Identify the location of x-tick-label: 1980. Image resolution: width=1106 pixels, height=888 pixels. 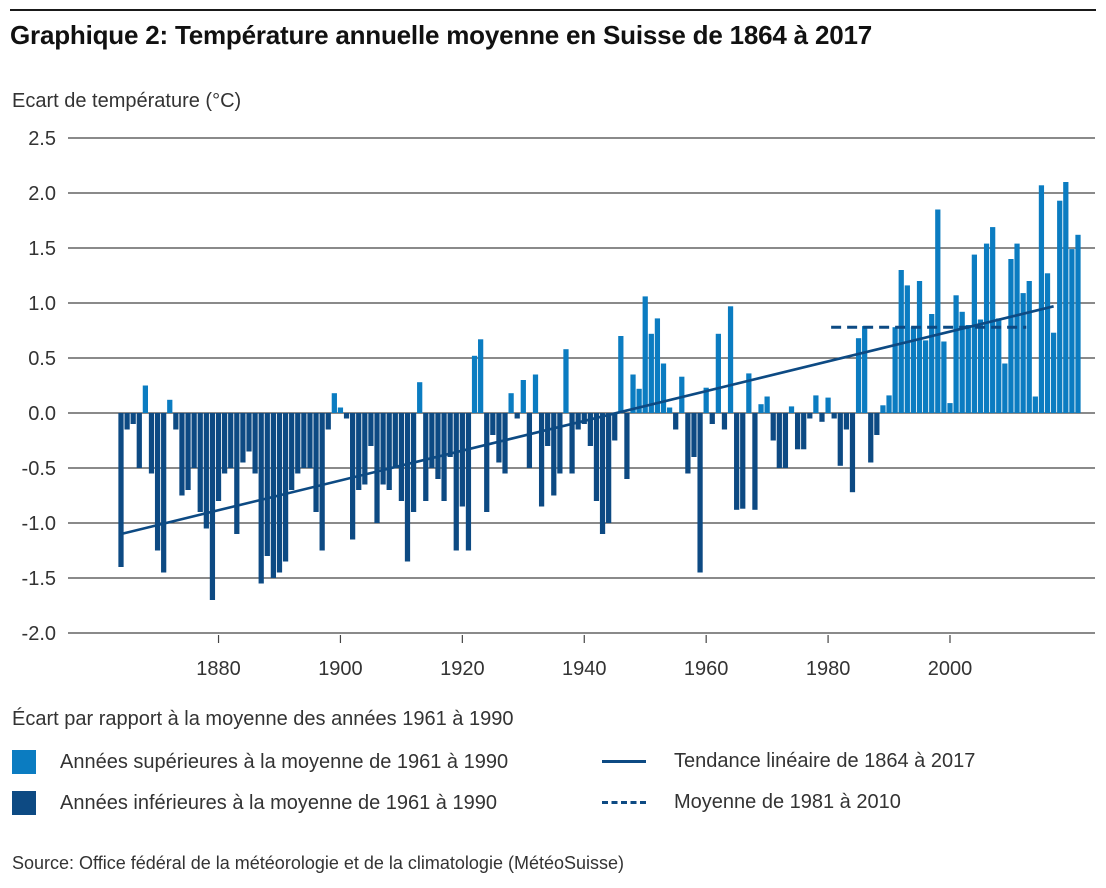
(828, 669).